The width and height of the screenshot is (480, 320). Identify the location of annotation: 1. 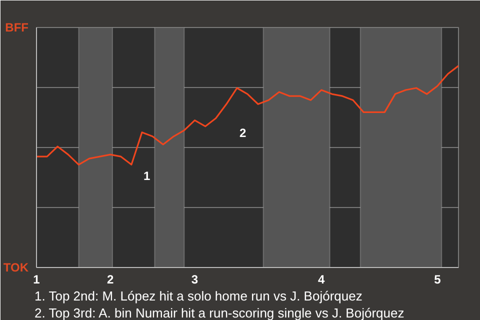
(147, 176).